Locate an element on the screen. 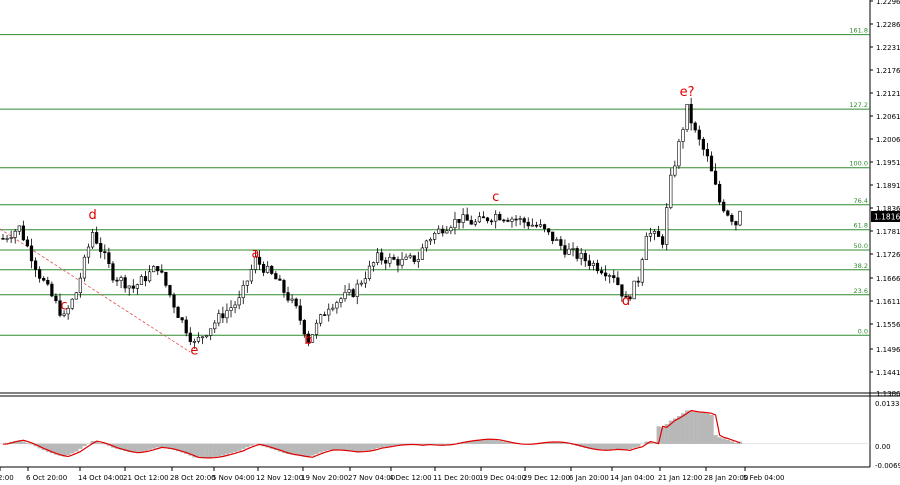 This screenshot has width=900, height=485. time-tick-label: 6 Oct 20:00 is located at coordinates (46, 478).